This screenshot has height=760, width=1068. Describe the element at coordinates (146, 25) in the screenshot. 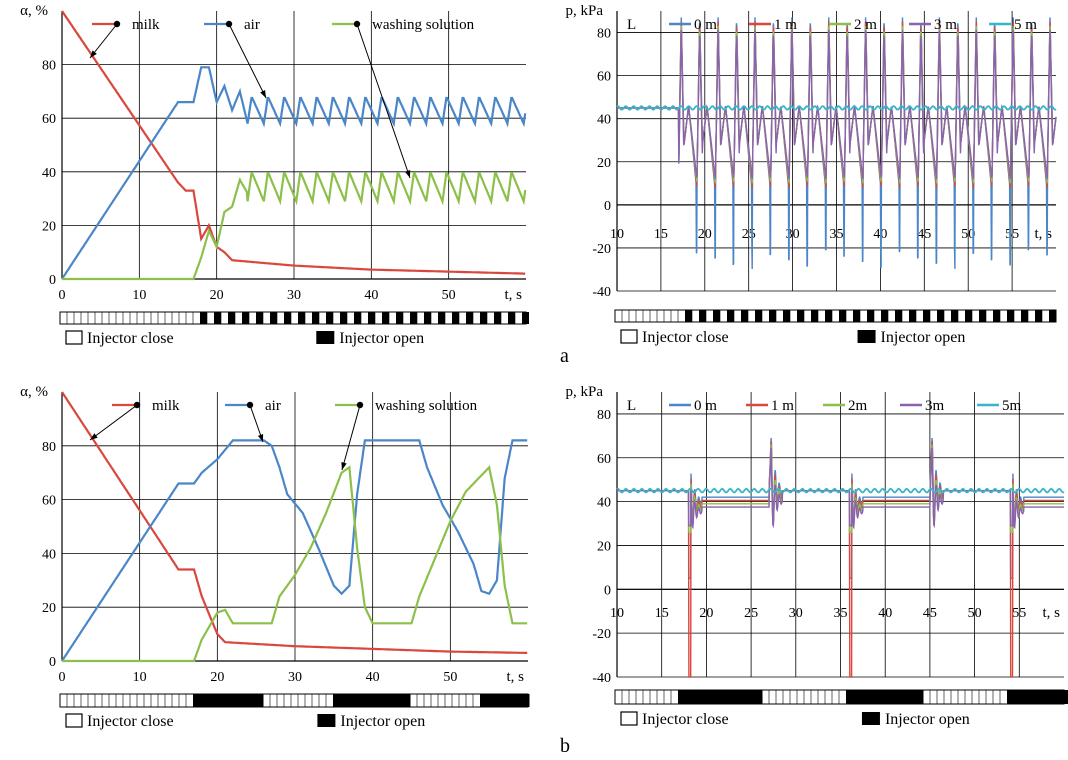

I see `legend-label: milk` at that location.